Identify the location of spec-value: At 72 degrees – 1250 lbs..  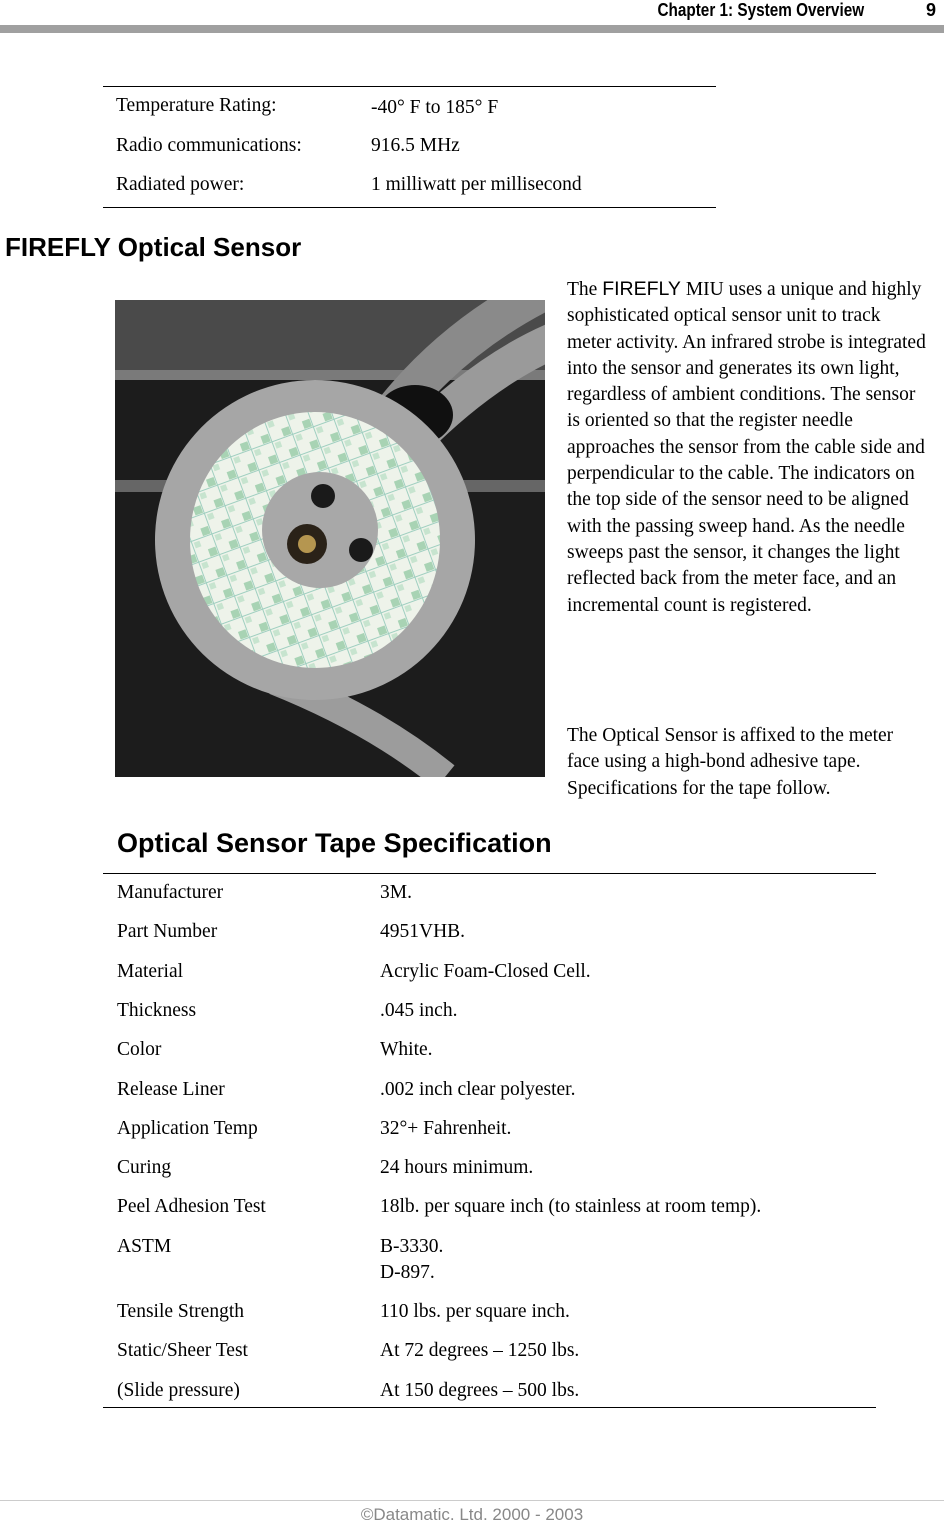
(480, 1351).